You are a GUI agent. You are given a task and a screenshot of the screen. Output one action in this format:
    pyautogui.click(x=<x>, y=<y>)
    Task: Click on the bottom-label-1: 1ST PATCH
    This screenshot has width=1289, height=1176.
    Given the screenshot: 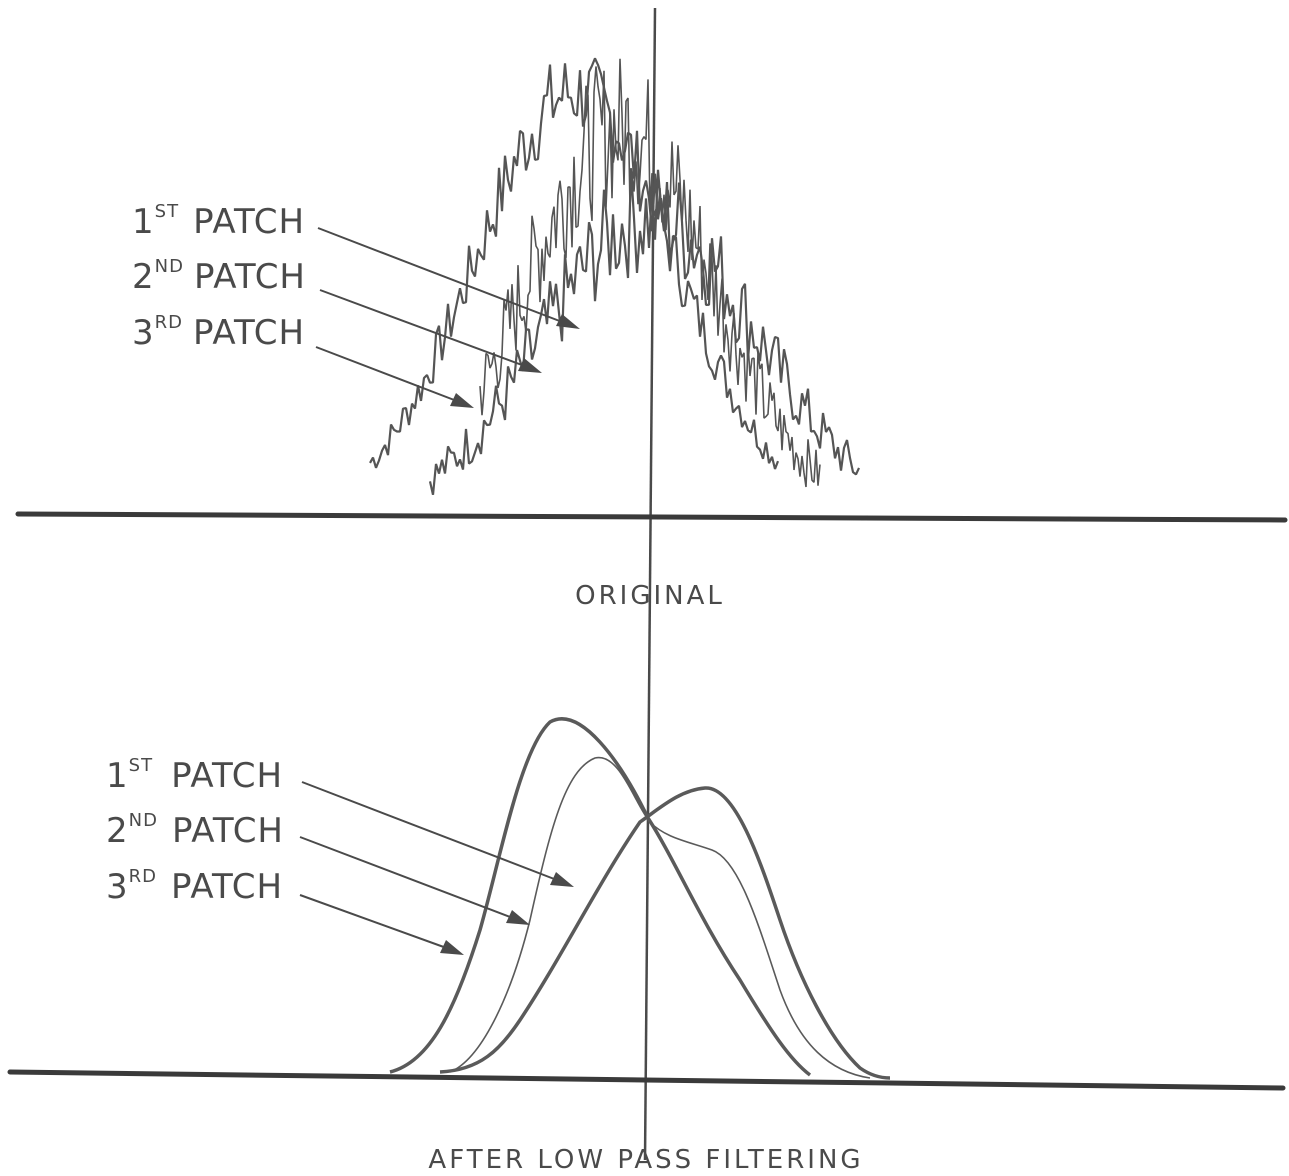 What is the action you would take?
    pyautogui.click(x=194, y=775)
    